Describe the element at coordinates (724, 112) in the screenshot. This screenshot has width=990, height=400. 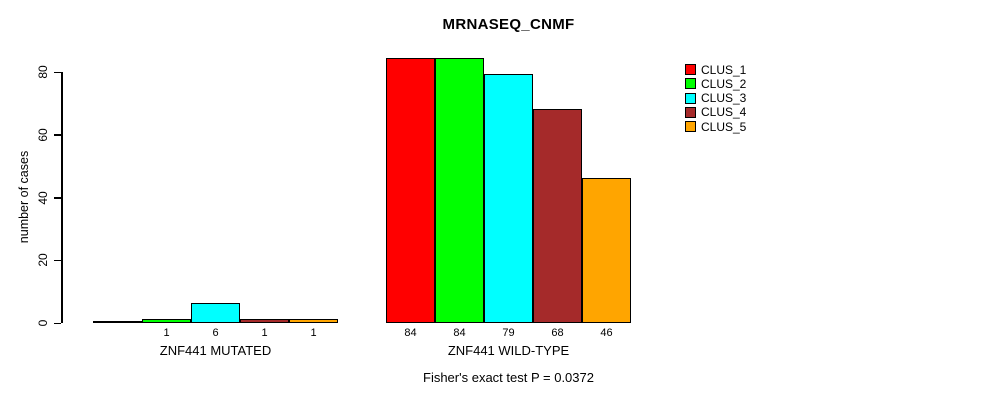
I see `legend-label-CLUS_4: CLUS_4` at that location.